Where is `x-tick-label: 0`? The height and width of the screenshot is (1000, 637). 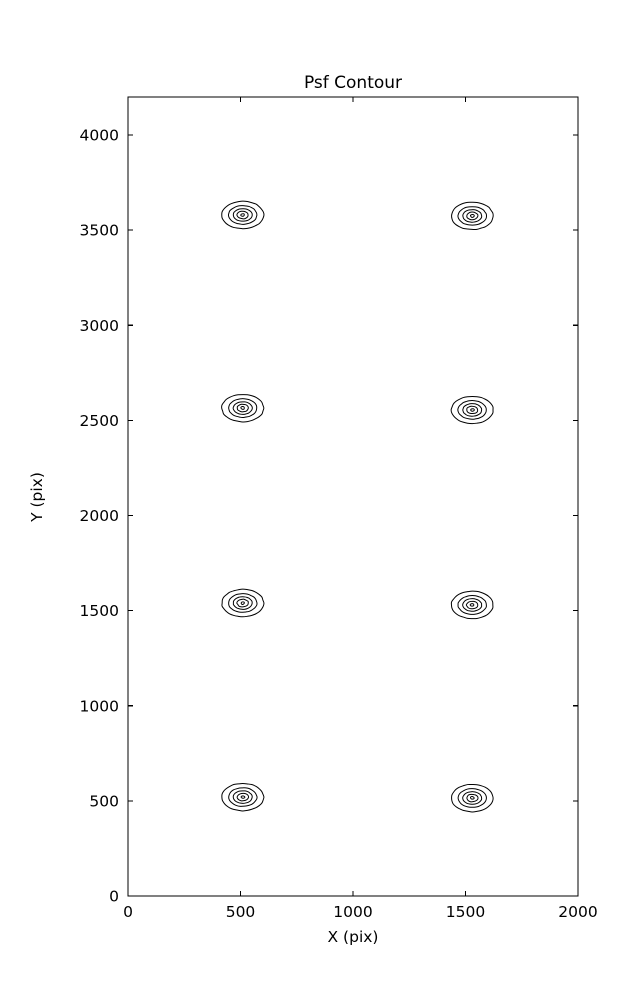 x-tick-label: 0 is located at coordinates (128, 912).